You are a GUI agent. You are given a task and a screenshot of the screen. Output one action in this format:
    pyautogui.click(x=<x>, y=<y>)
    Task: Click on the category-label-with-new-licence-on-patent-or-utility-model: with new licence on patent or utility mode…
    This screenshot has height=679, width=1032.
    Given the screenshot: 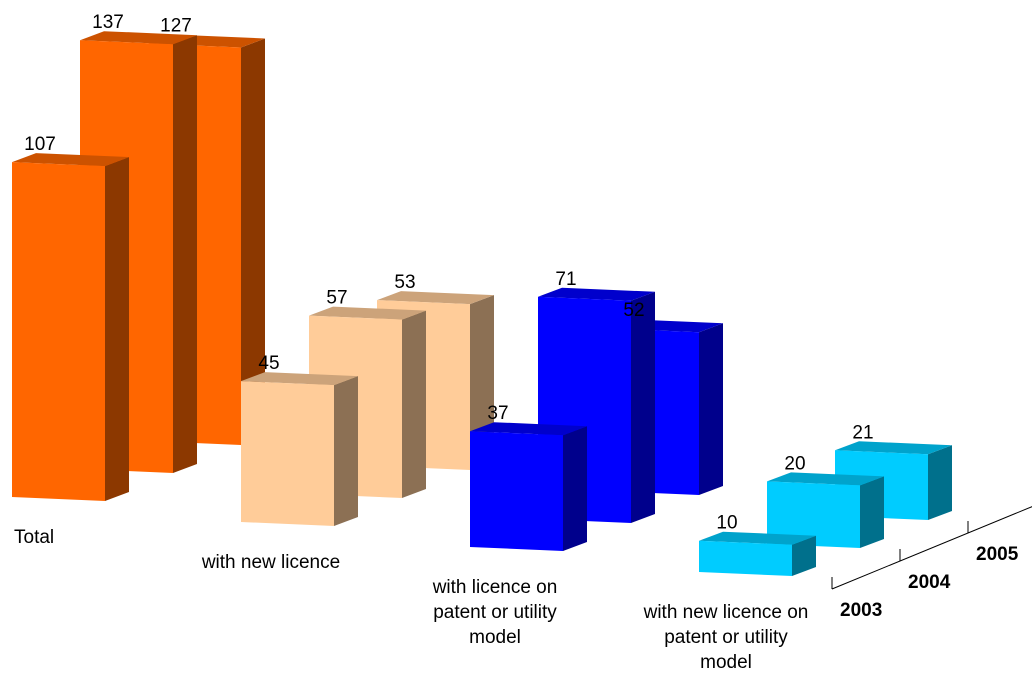 What is the action you would take?
    pyautogui.click(x=726, y=637)
    